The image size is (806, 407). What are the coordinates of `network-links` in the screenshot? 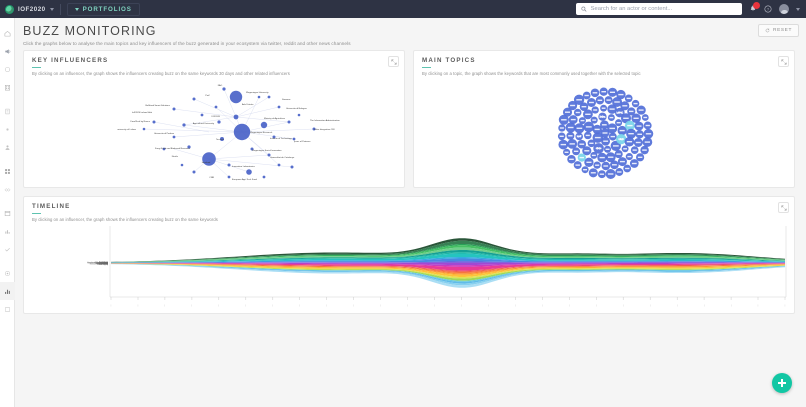 It's located at (229, 133).